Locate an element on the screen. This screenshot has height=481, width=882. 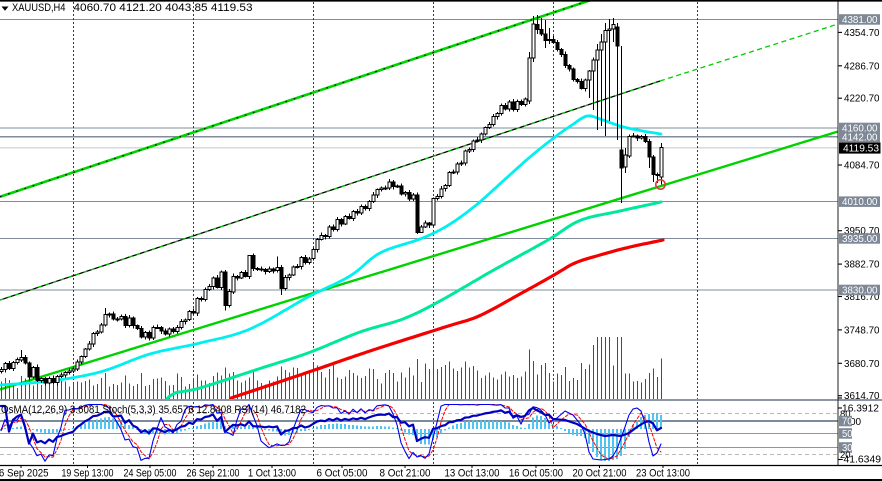
svg-text: 00 is located at coordinates (856, 422).